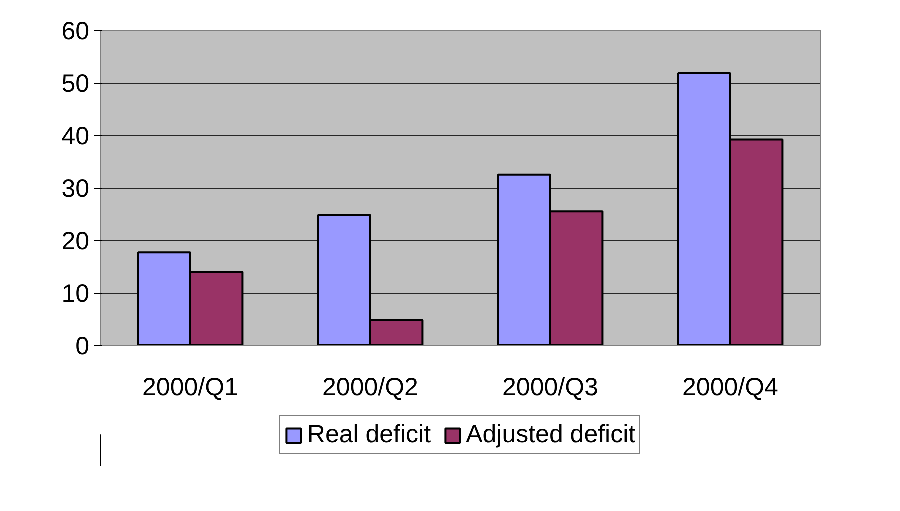 Image resolution: width=900 pixels, height=511 pixels. What do you see at coordinates (730, 388) in the screenshot?
I see `x-tick-label: 2000/Q4` at bounding box center [730, 388].